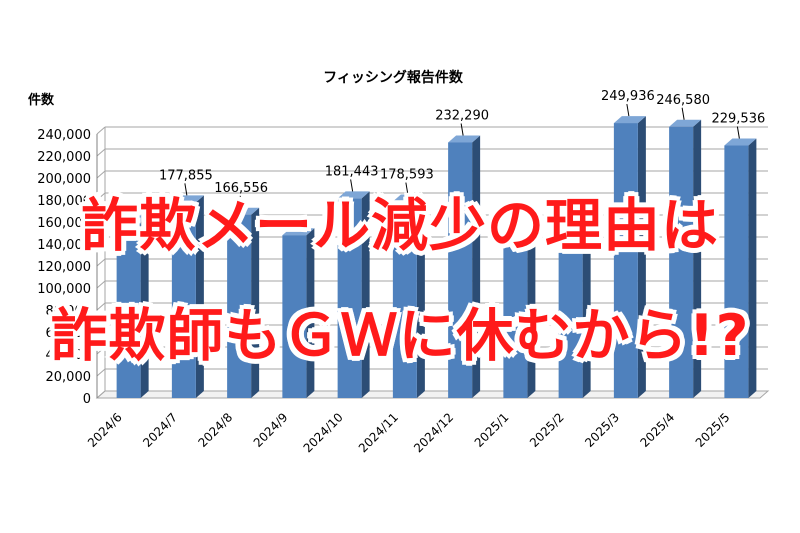 The image size is (800, 533). Describe the element at coordinates (433, 432) in the screenshot. I see `x-tick-label: 2024/12` at that location.